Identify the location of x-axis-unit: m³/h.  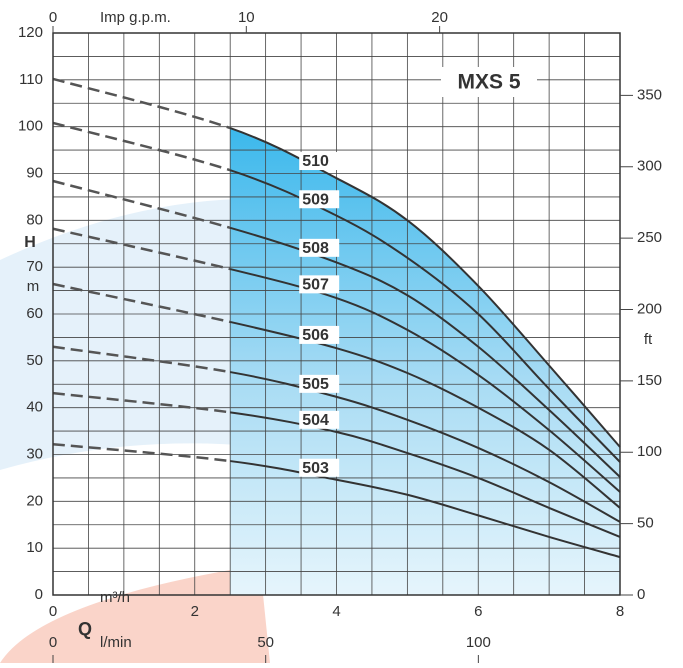
(115, 597).